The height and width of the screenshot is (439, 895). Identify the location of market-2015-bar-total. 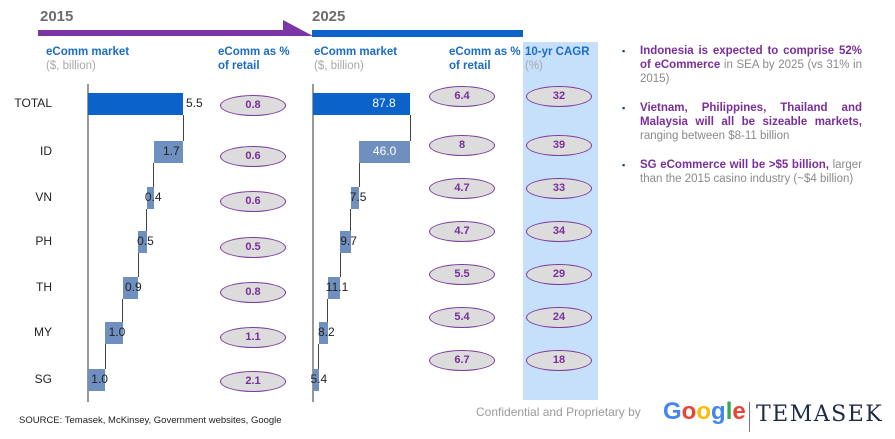
(135, 104).